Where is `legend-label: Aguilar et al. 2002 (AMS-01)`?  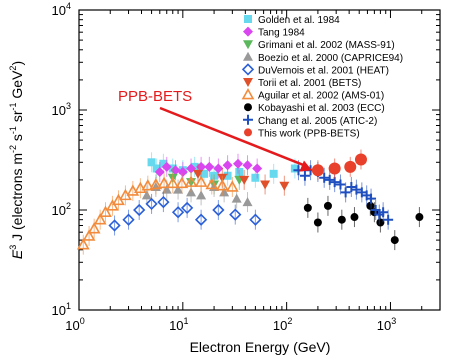
legend-label: Aguilar et al. 2002 (AMS-01) is located at coordinates (321, 96).